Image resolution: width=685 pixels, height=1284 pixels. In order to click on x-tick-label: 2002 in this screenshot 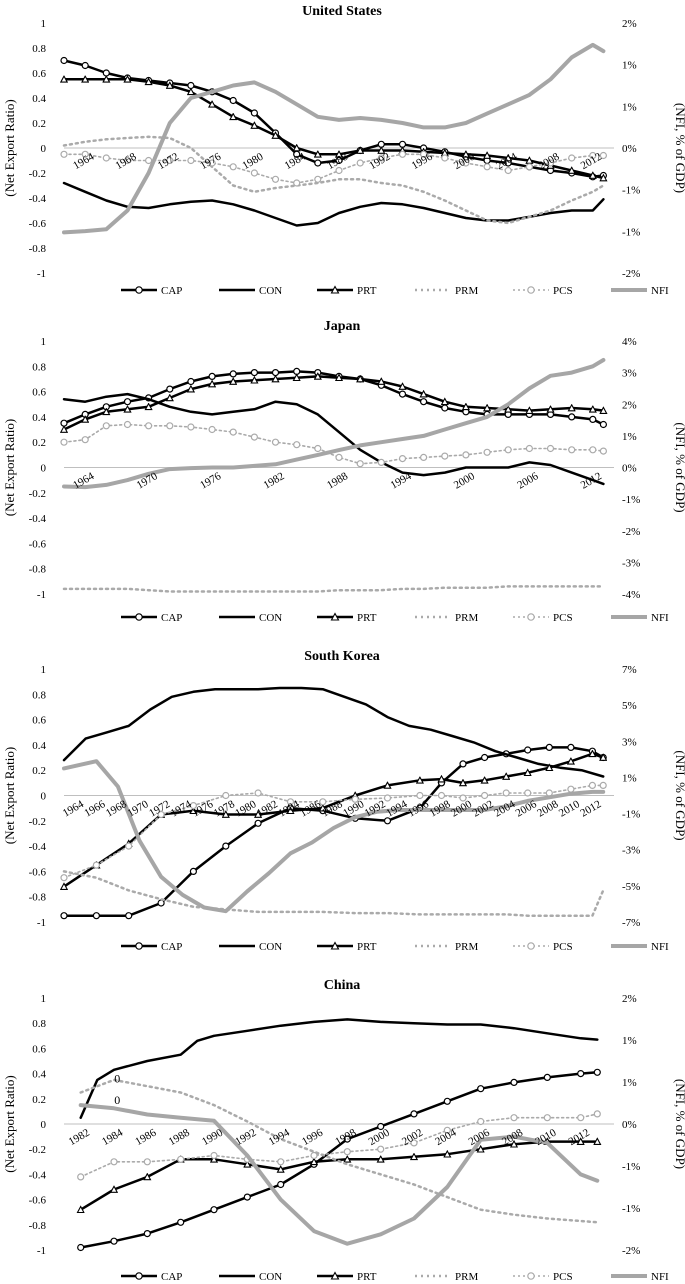, I will do `click(412, 1137)`.